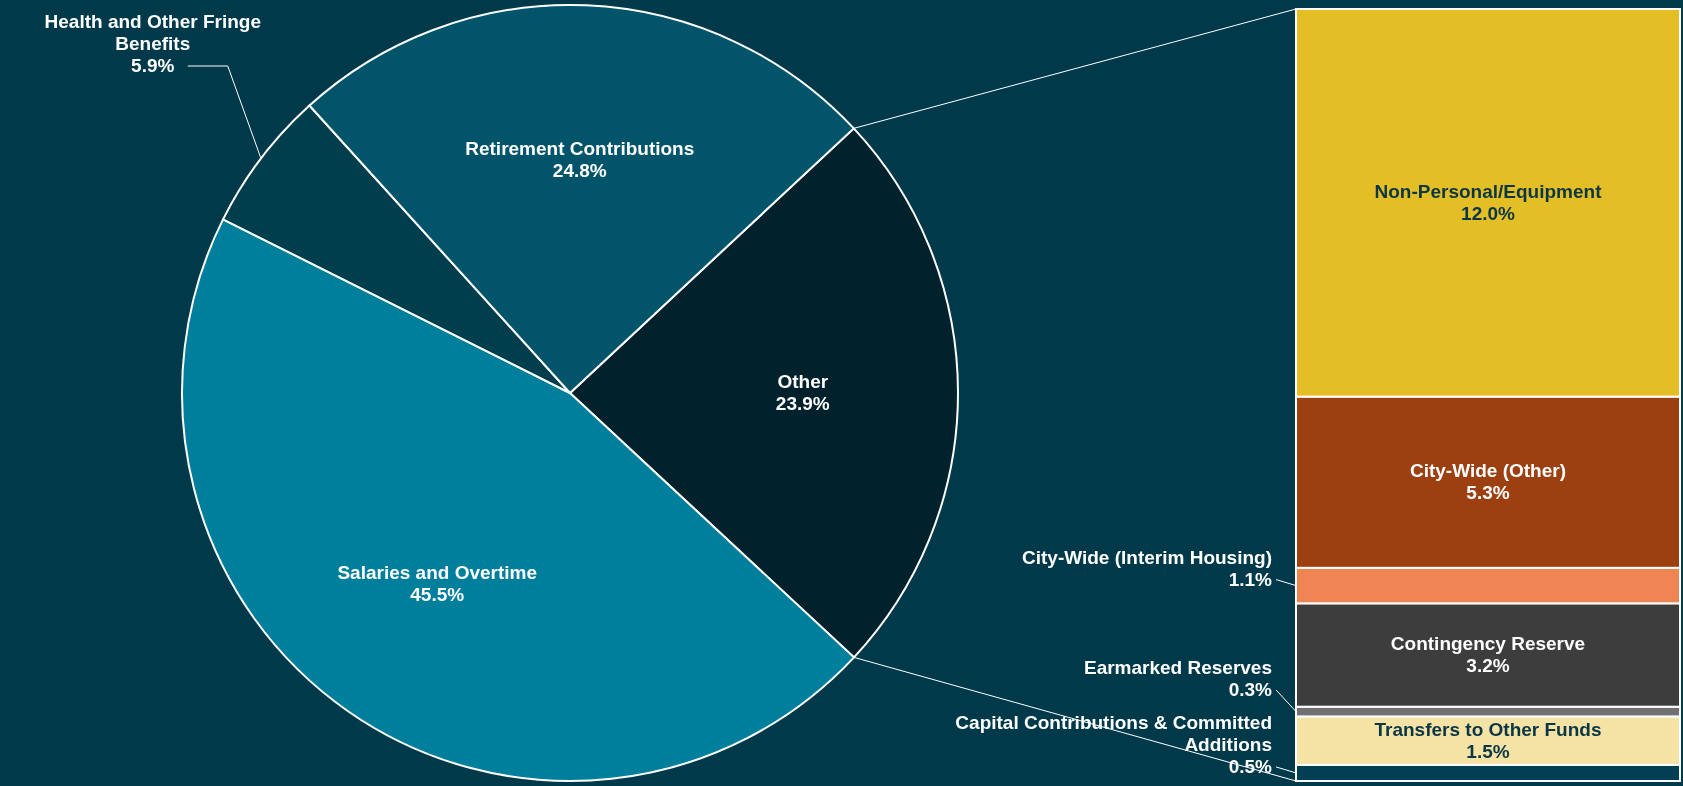 This screenshot has height=786, width=1683. Describe the element at coordinates (1488, 493) in the screenshot. I see `data-label: 5.3%` at that location.